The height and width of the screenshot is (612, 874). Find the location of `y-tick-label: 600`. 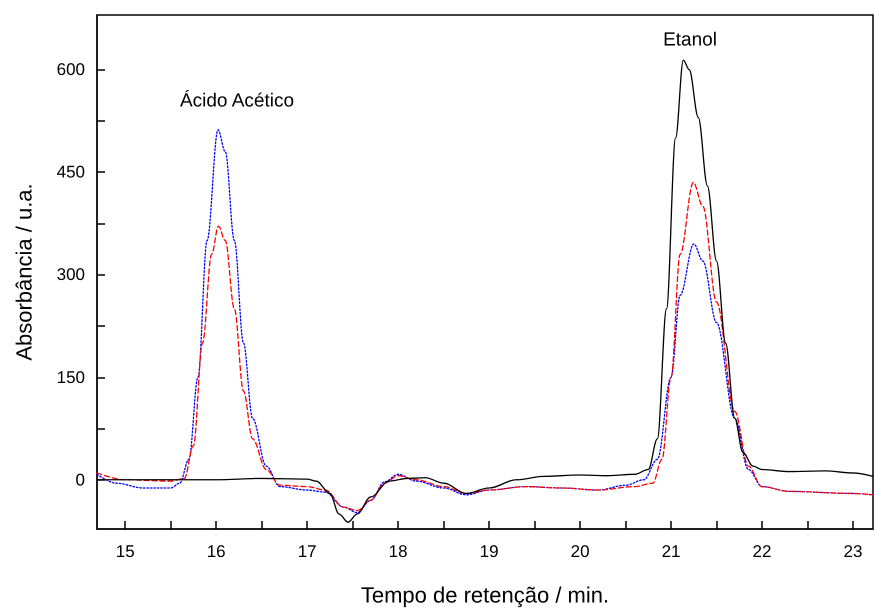

y-tick-label: 600 is located at coordinates (70, 70).